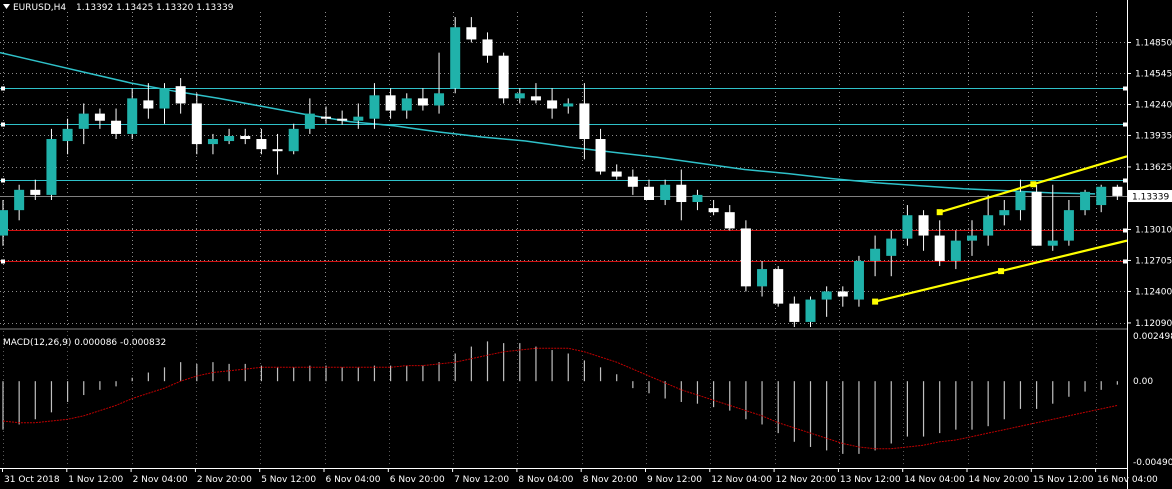 The image size is (1172, 489). I want to click on time-tick-label: 31 Oct 2018, so click(32, 480).